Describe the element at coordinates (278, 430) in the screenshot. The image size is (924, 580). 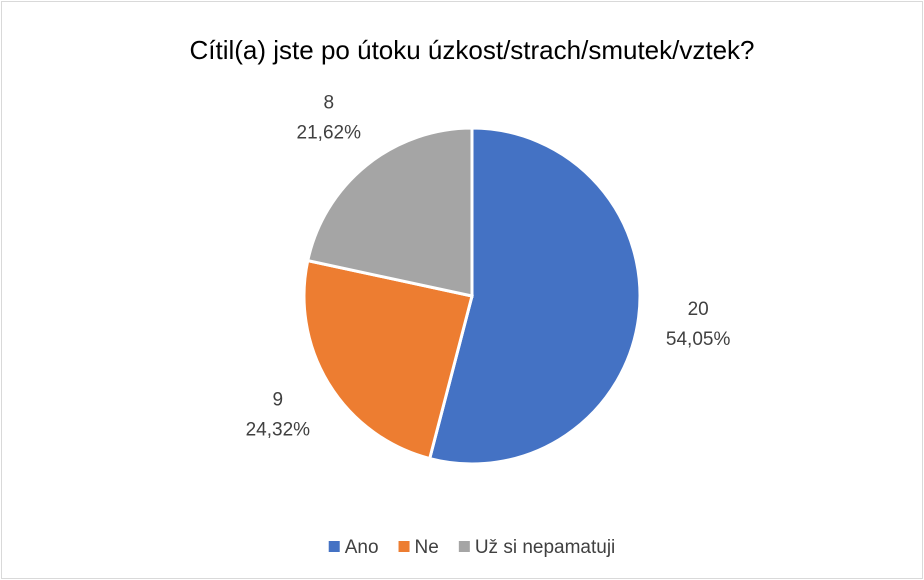
I see `data-label-percent: 24,32%` at that location.